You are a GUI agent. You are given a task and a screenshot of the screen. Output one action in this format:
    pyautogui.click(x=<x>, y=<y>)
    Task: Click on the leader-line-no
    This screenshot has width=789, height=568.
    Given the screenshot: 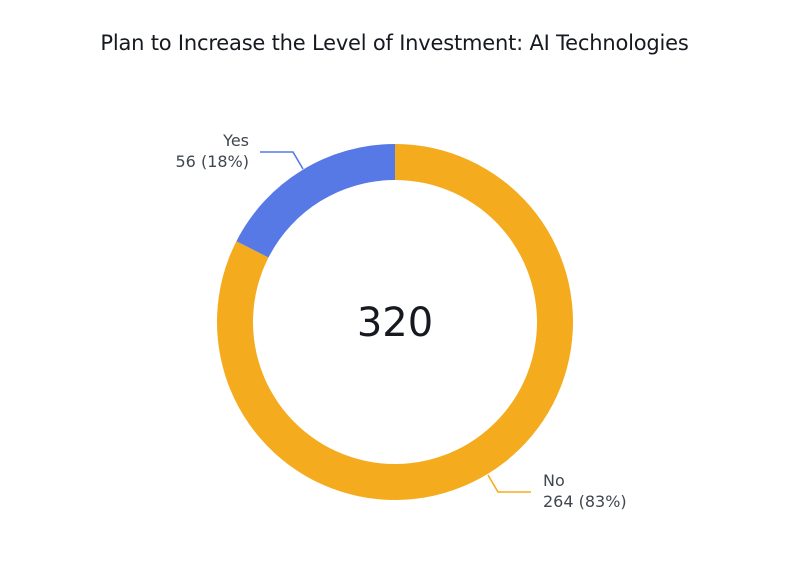 What is the action you would take?
    pyautogui.click(x=509, y=483)
    